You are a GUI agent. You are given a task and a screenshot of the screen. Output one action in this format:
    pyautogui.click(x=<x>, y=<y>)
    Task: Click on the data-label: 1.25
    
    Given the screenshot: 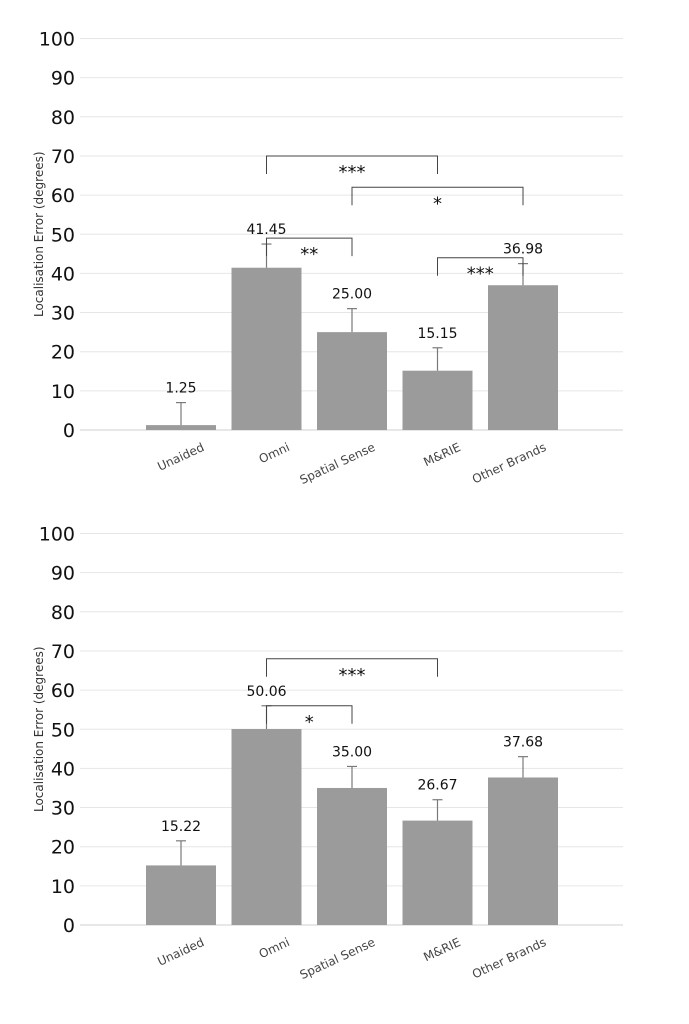 What is the action you would take?
    pyautogui.click(x=180, y=389)
    